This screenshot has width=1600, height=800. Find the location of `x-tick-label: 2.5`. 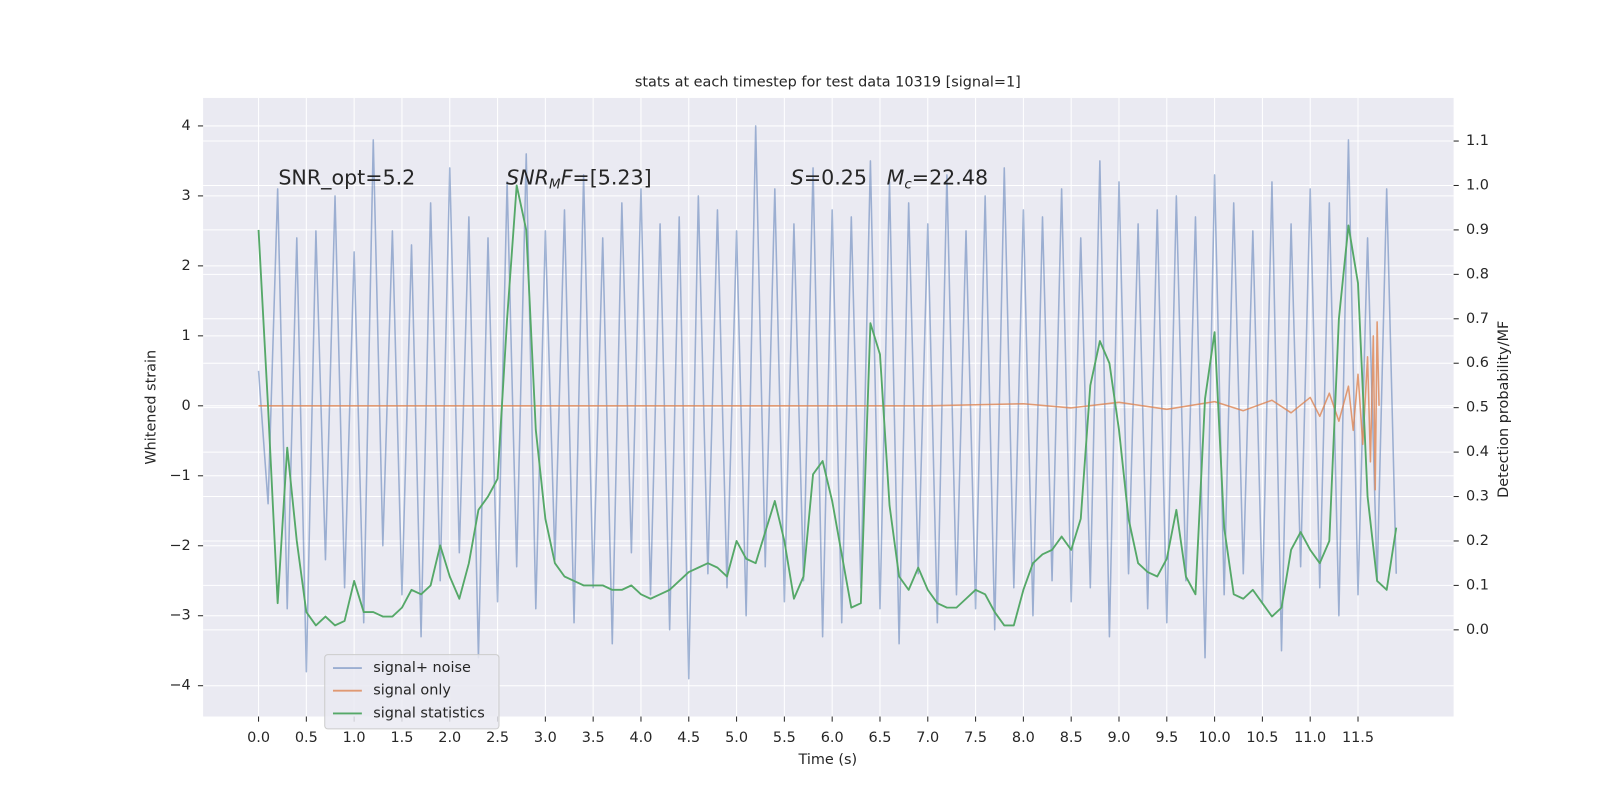

x-tick-label: 2.5 is located at coordinates (497, 738).